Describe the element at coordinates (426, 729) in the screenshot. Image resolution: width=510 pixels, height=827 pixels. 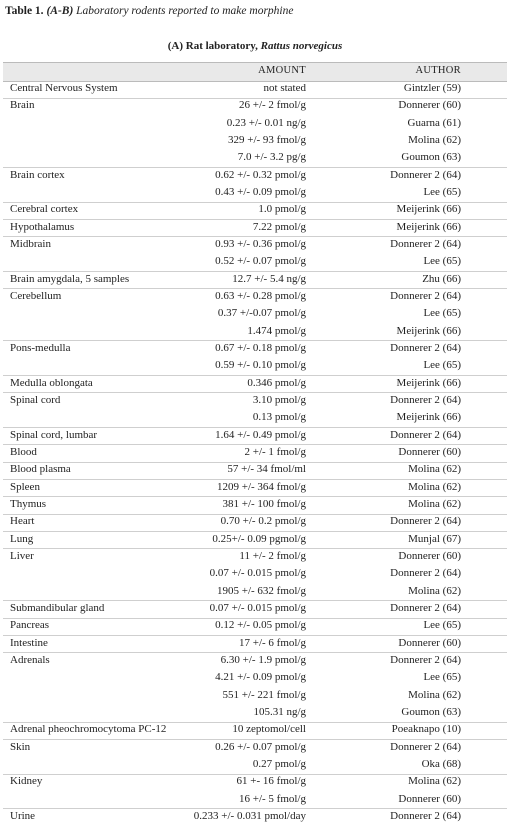
I see `author: Poeaknapo (10)` at that location.